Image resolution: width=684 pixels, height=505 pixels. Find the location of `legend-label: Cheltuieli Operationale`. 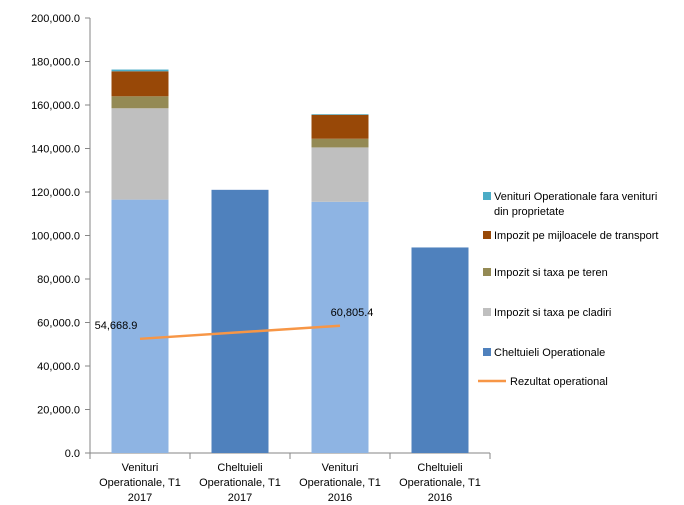

legend-label: Cheltuieli Operationale is located at coordinates (549, 353).